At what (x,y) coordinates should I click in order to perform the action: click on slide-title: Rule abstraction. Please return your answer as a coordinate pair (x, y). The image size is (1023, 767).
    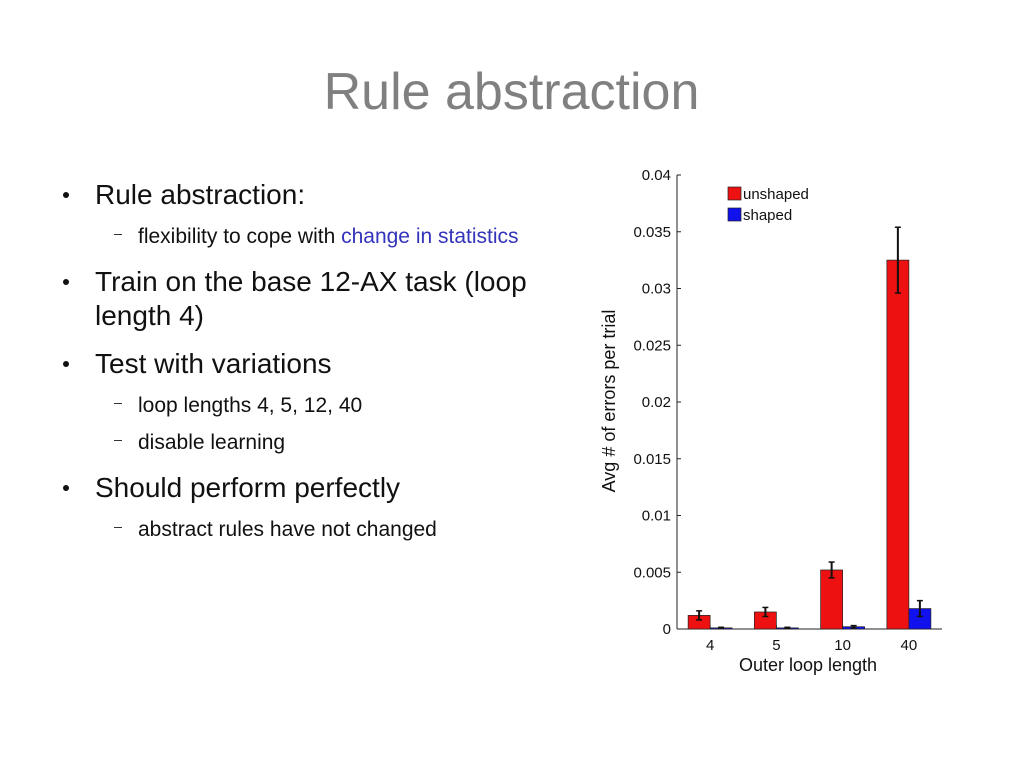
    Looking at the image, I should click on (511, 92).